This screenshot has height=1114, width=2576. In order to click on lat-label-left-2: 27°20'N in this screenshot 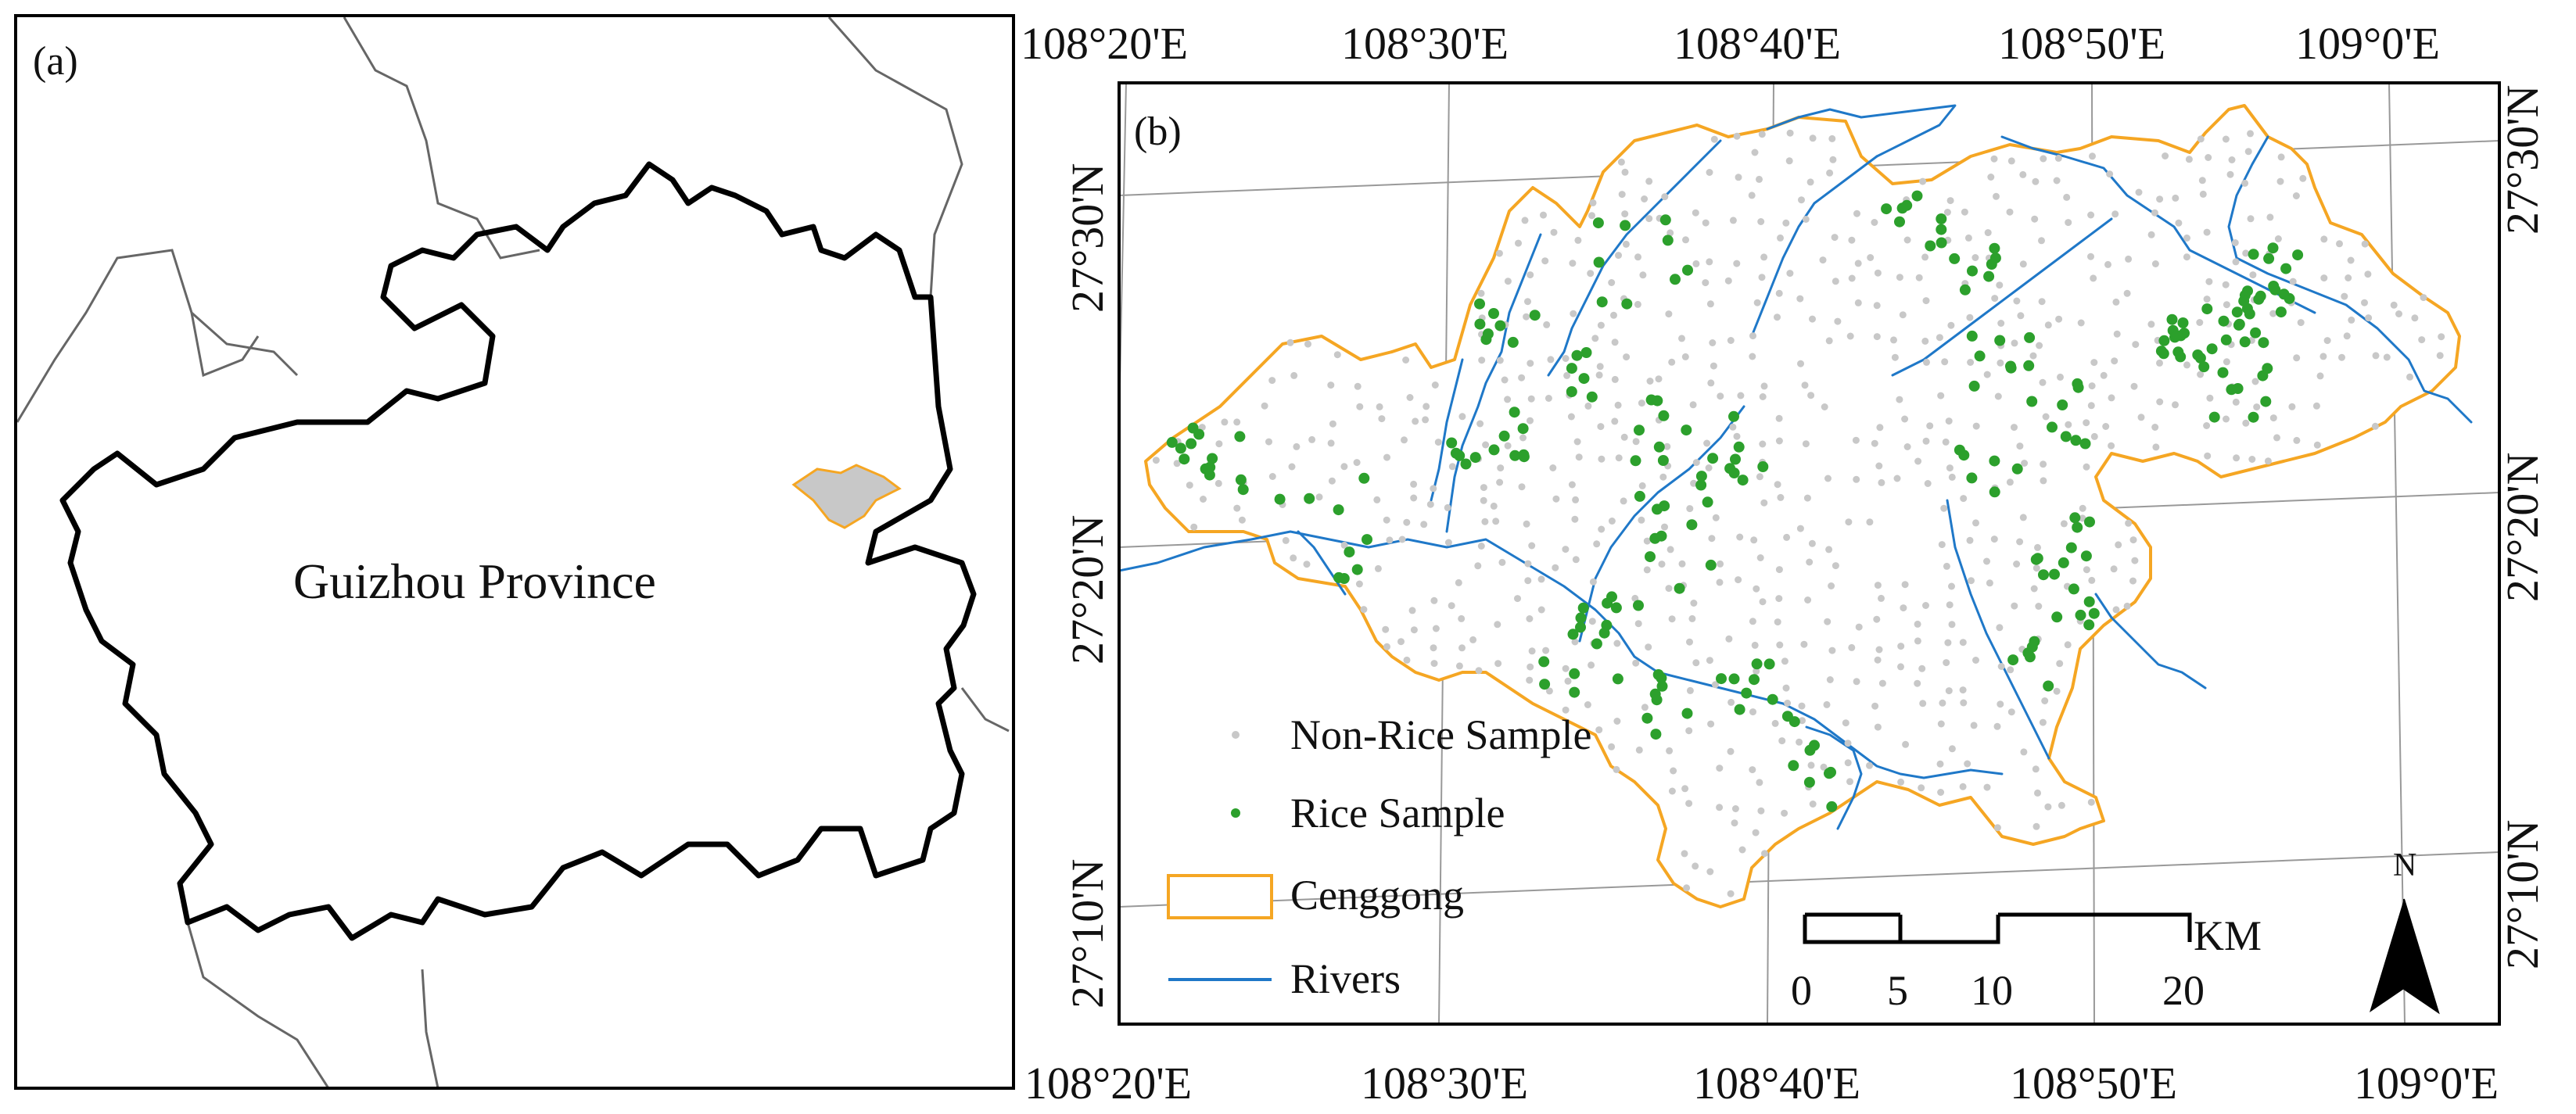, I will do `click(1087, 589)`.